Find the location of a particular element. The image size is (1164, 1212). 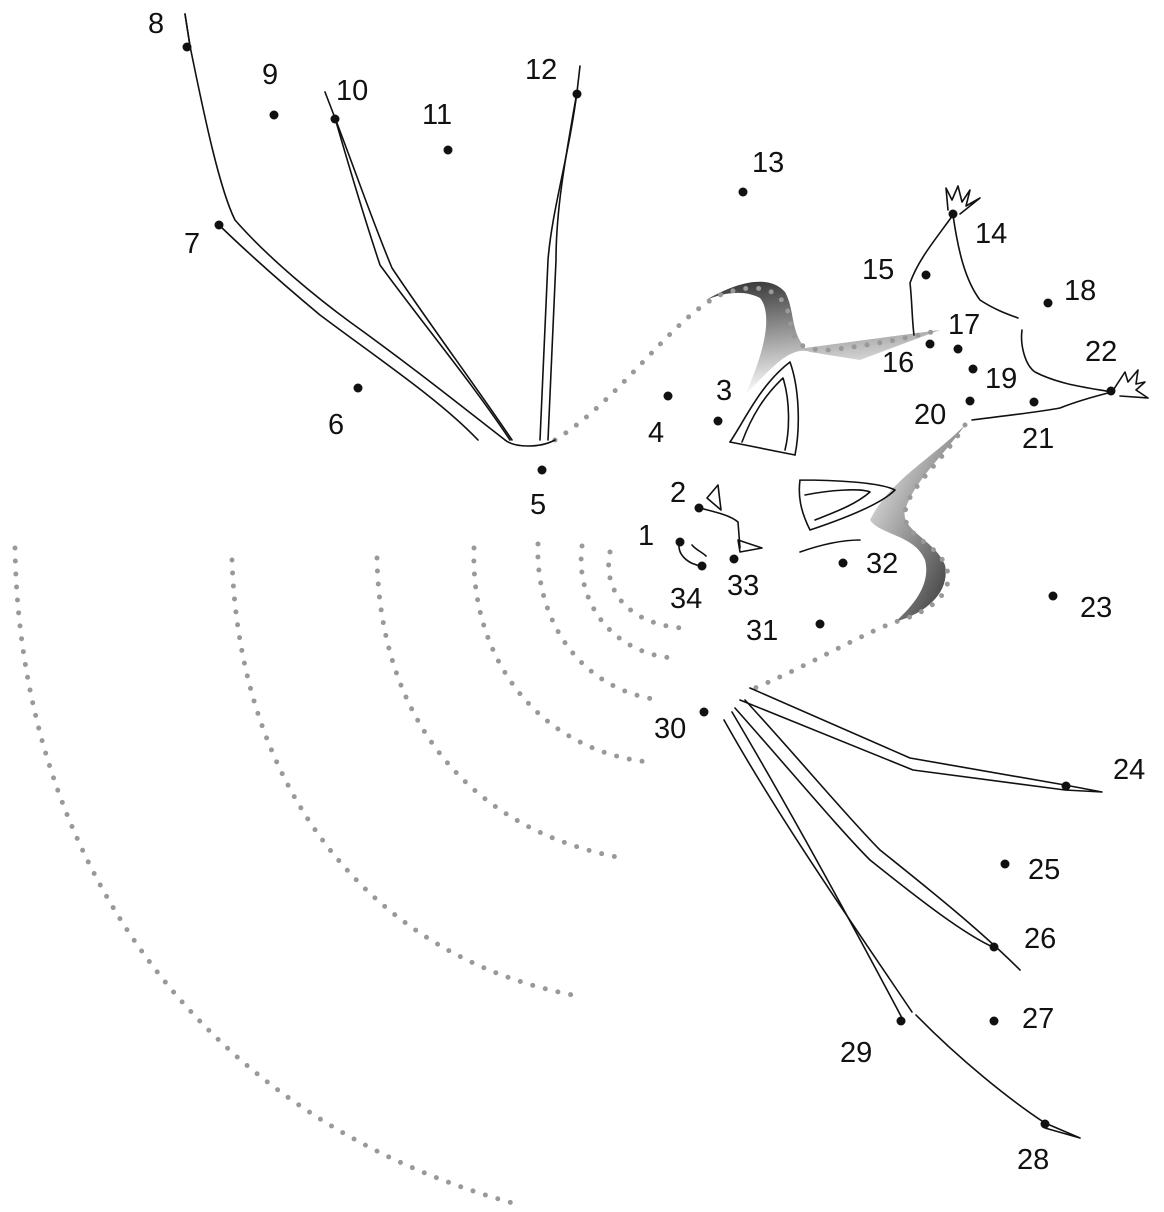

point-label: 31 is located at coordinates (762, 631).